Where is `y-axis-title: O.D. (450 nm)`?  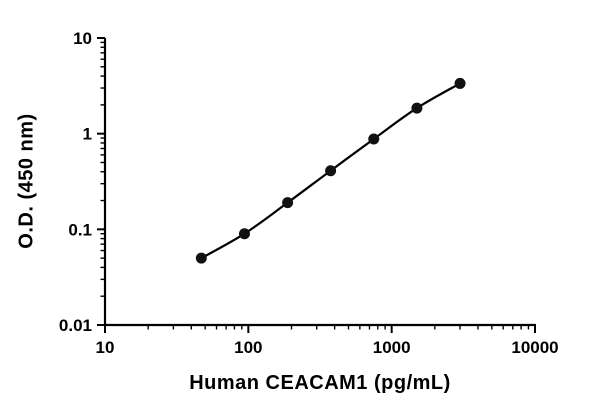
y-axis-title: O.D. (450 nm) is located at coordinates (26, 181).